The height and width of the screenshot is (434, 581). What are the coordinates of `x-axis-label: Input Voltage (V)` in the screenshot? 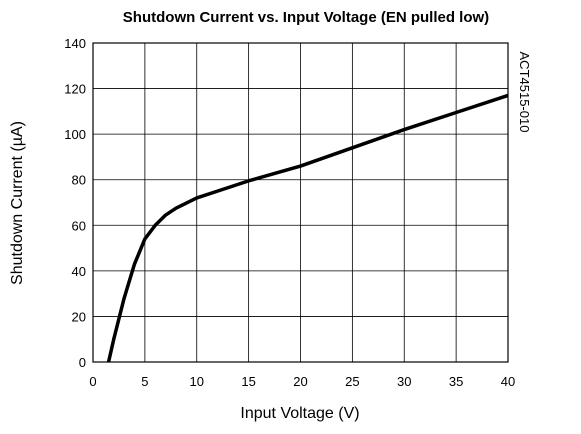 It's located at (299, 413).